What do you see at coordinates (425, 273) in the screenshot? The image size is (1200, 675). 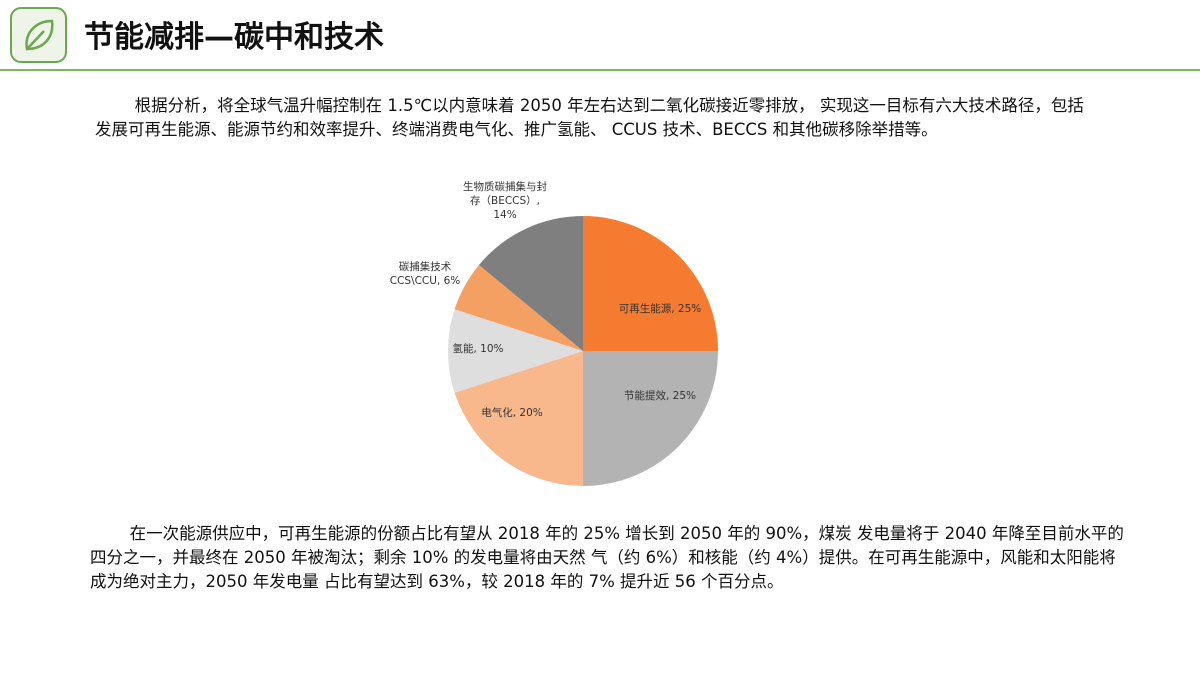 I see `slice-label: 碳捕集技术 CCS\CCU, 6%` at bounding box center [425, 273].